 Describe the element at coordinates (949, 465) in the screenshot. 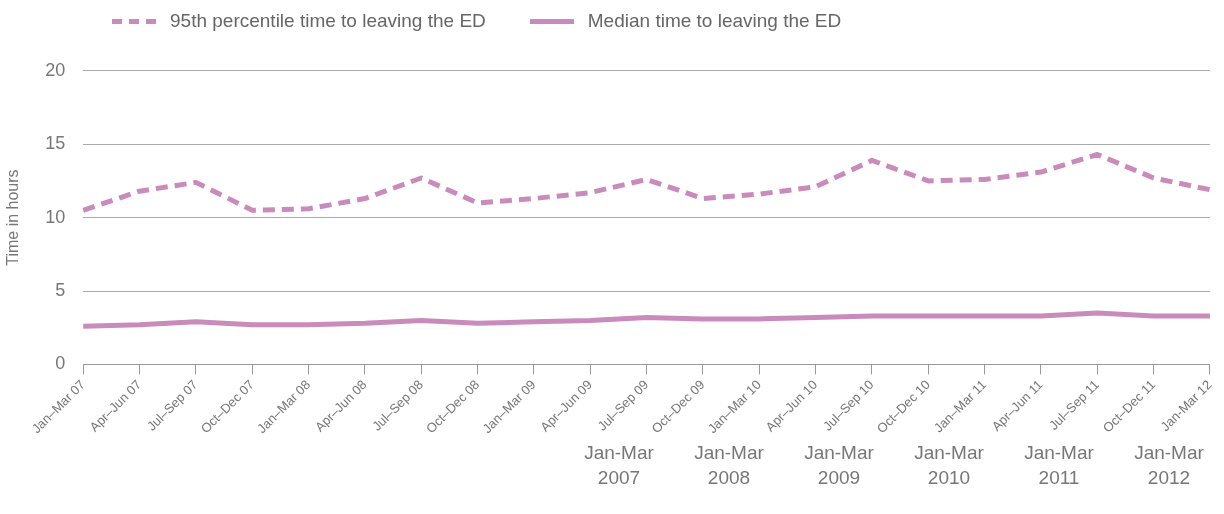

I see `text: Jan-Mar 2010` at that location.